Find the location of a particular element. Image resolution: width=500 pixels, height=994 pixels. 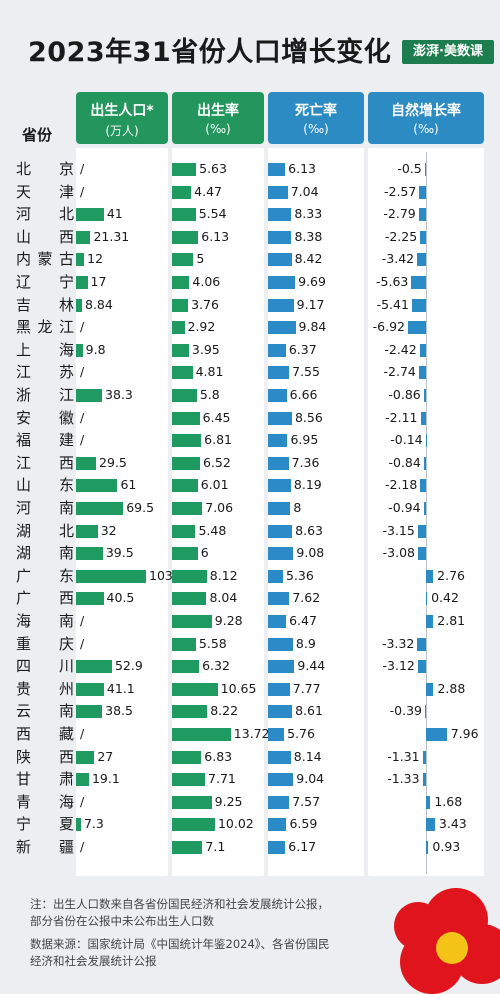

birth-rate-value: 6.81 is located at coordinates (218, 440).